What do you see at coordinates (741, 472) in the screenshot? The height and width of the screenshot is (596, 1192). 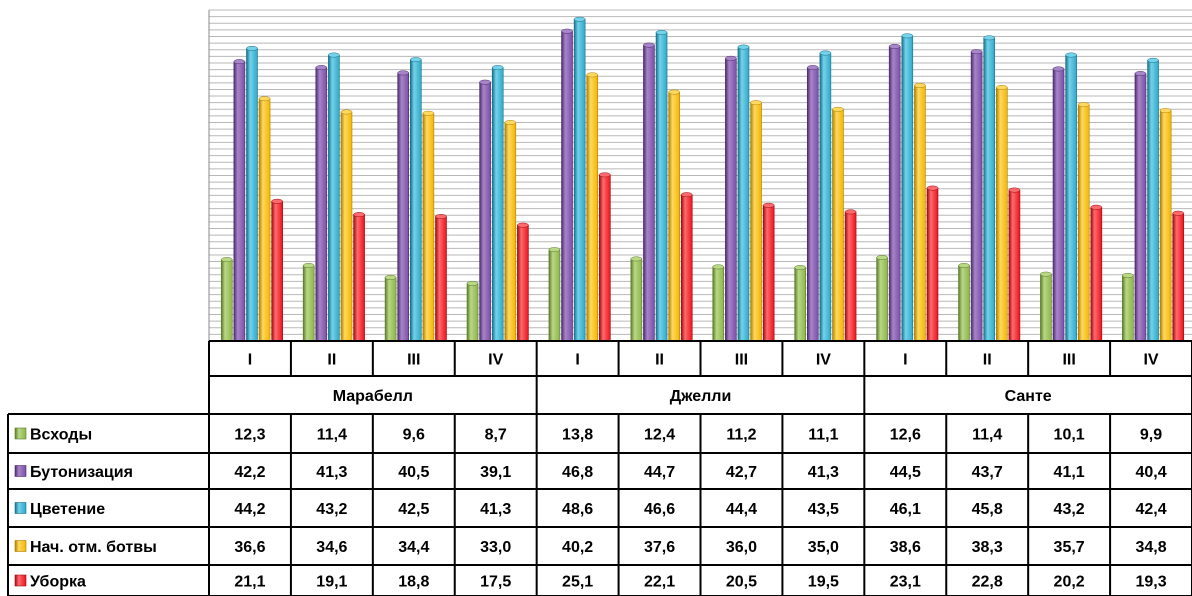 I see `data-value-label: 42,7` at bounding box center [741, 472].